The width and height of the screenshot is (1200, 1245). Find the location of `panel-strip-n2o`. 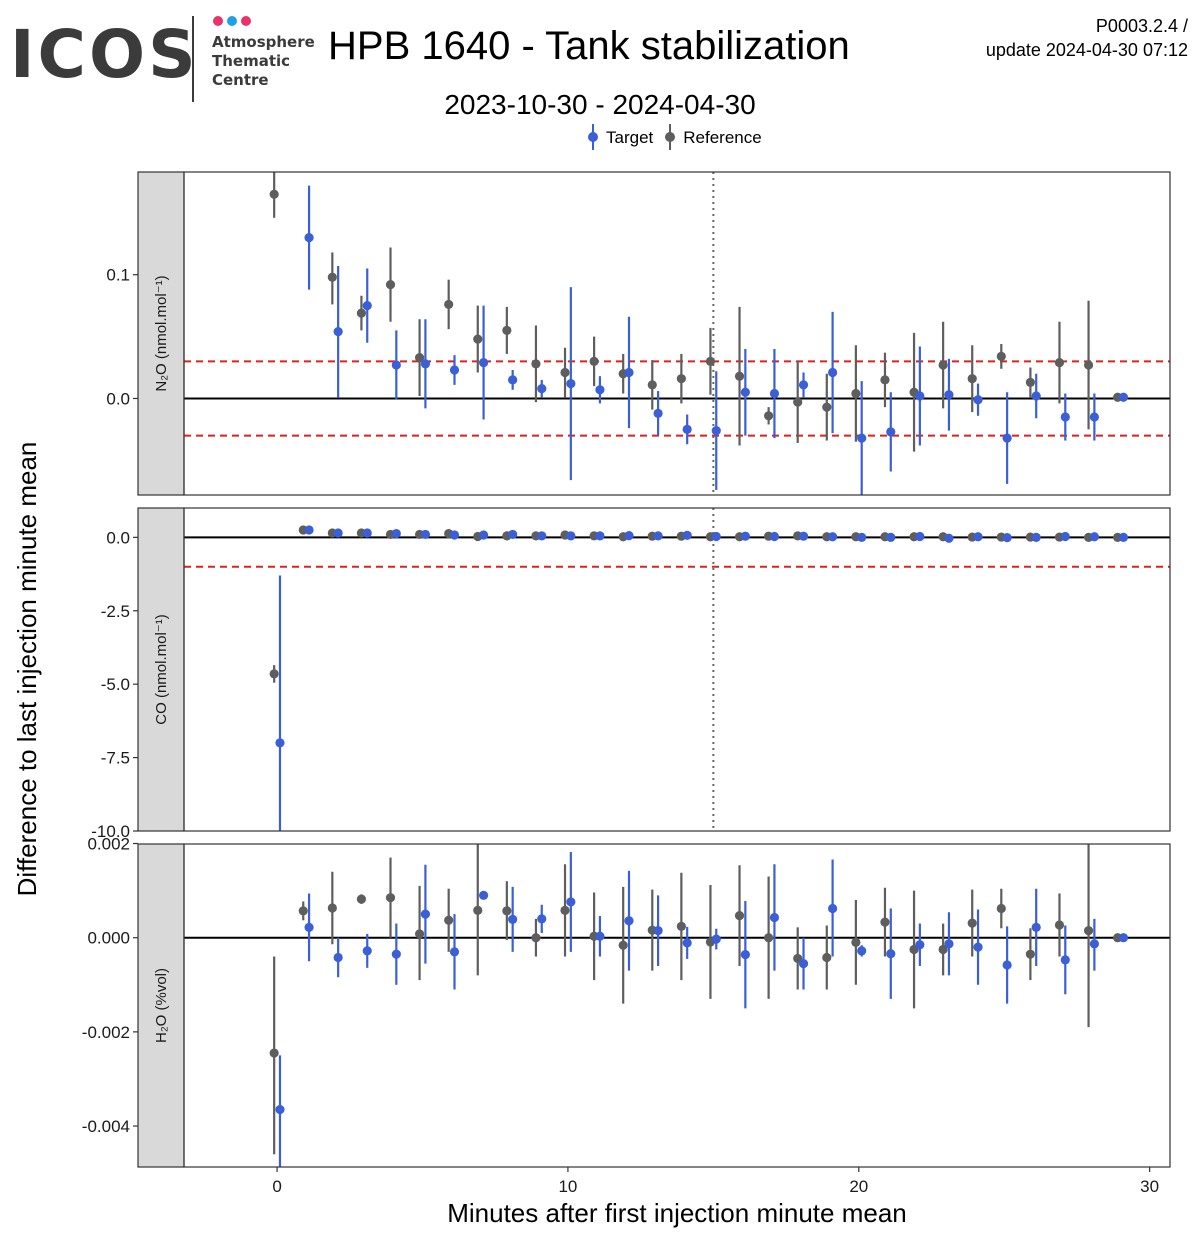

panel-strip-n2o is located at coordinates (161, 333).